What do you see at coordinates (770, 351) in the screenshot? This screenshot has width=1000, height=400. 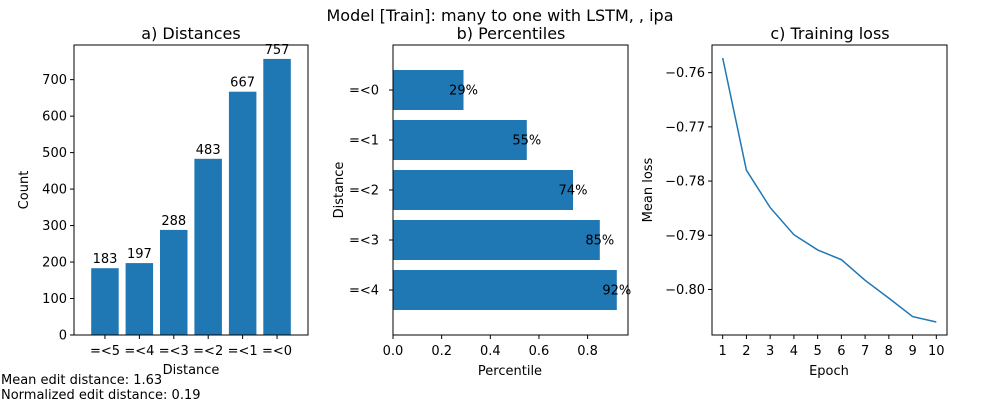 I see `x-tick-label: 3` at bounding box center [770, 351].